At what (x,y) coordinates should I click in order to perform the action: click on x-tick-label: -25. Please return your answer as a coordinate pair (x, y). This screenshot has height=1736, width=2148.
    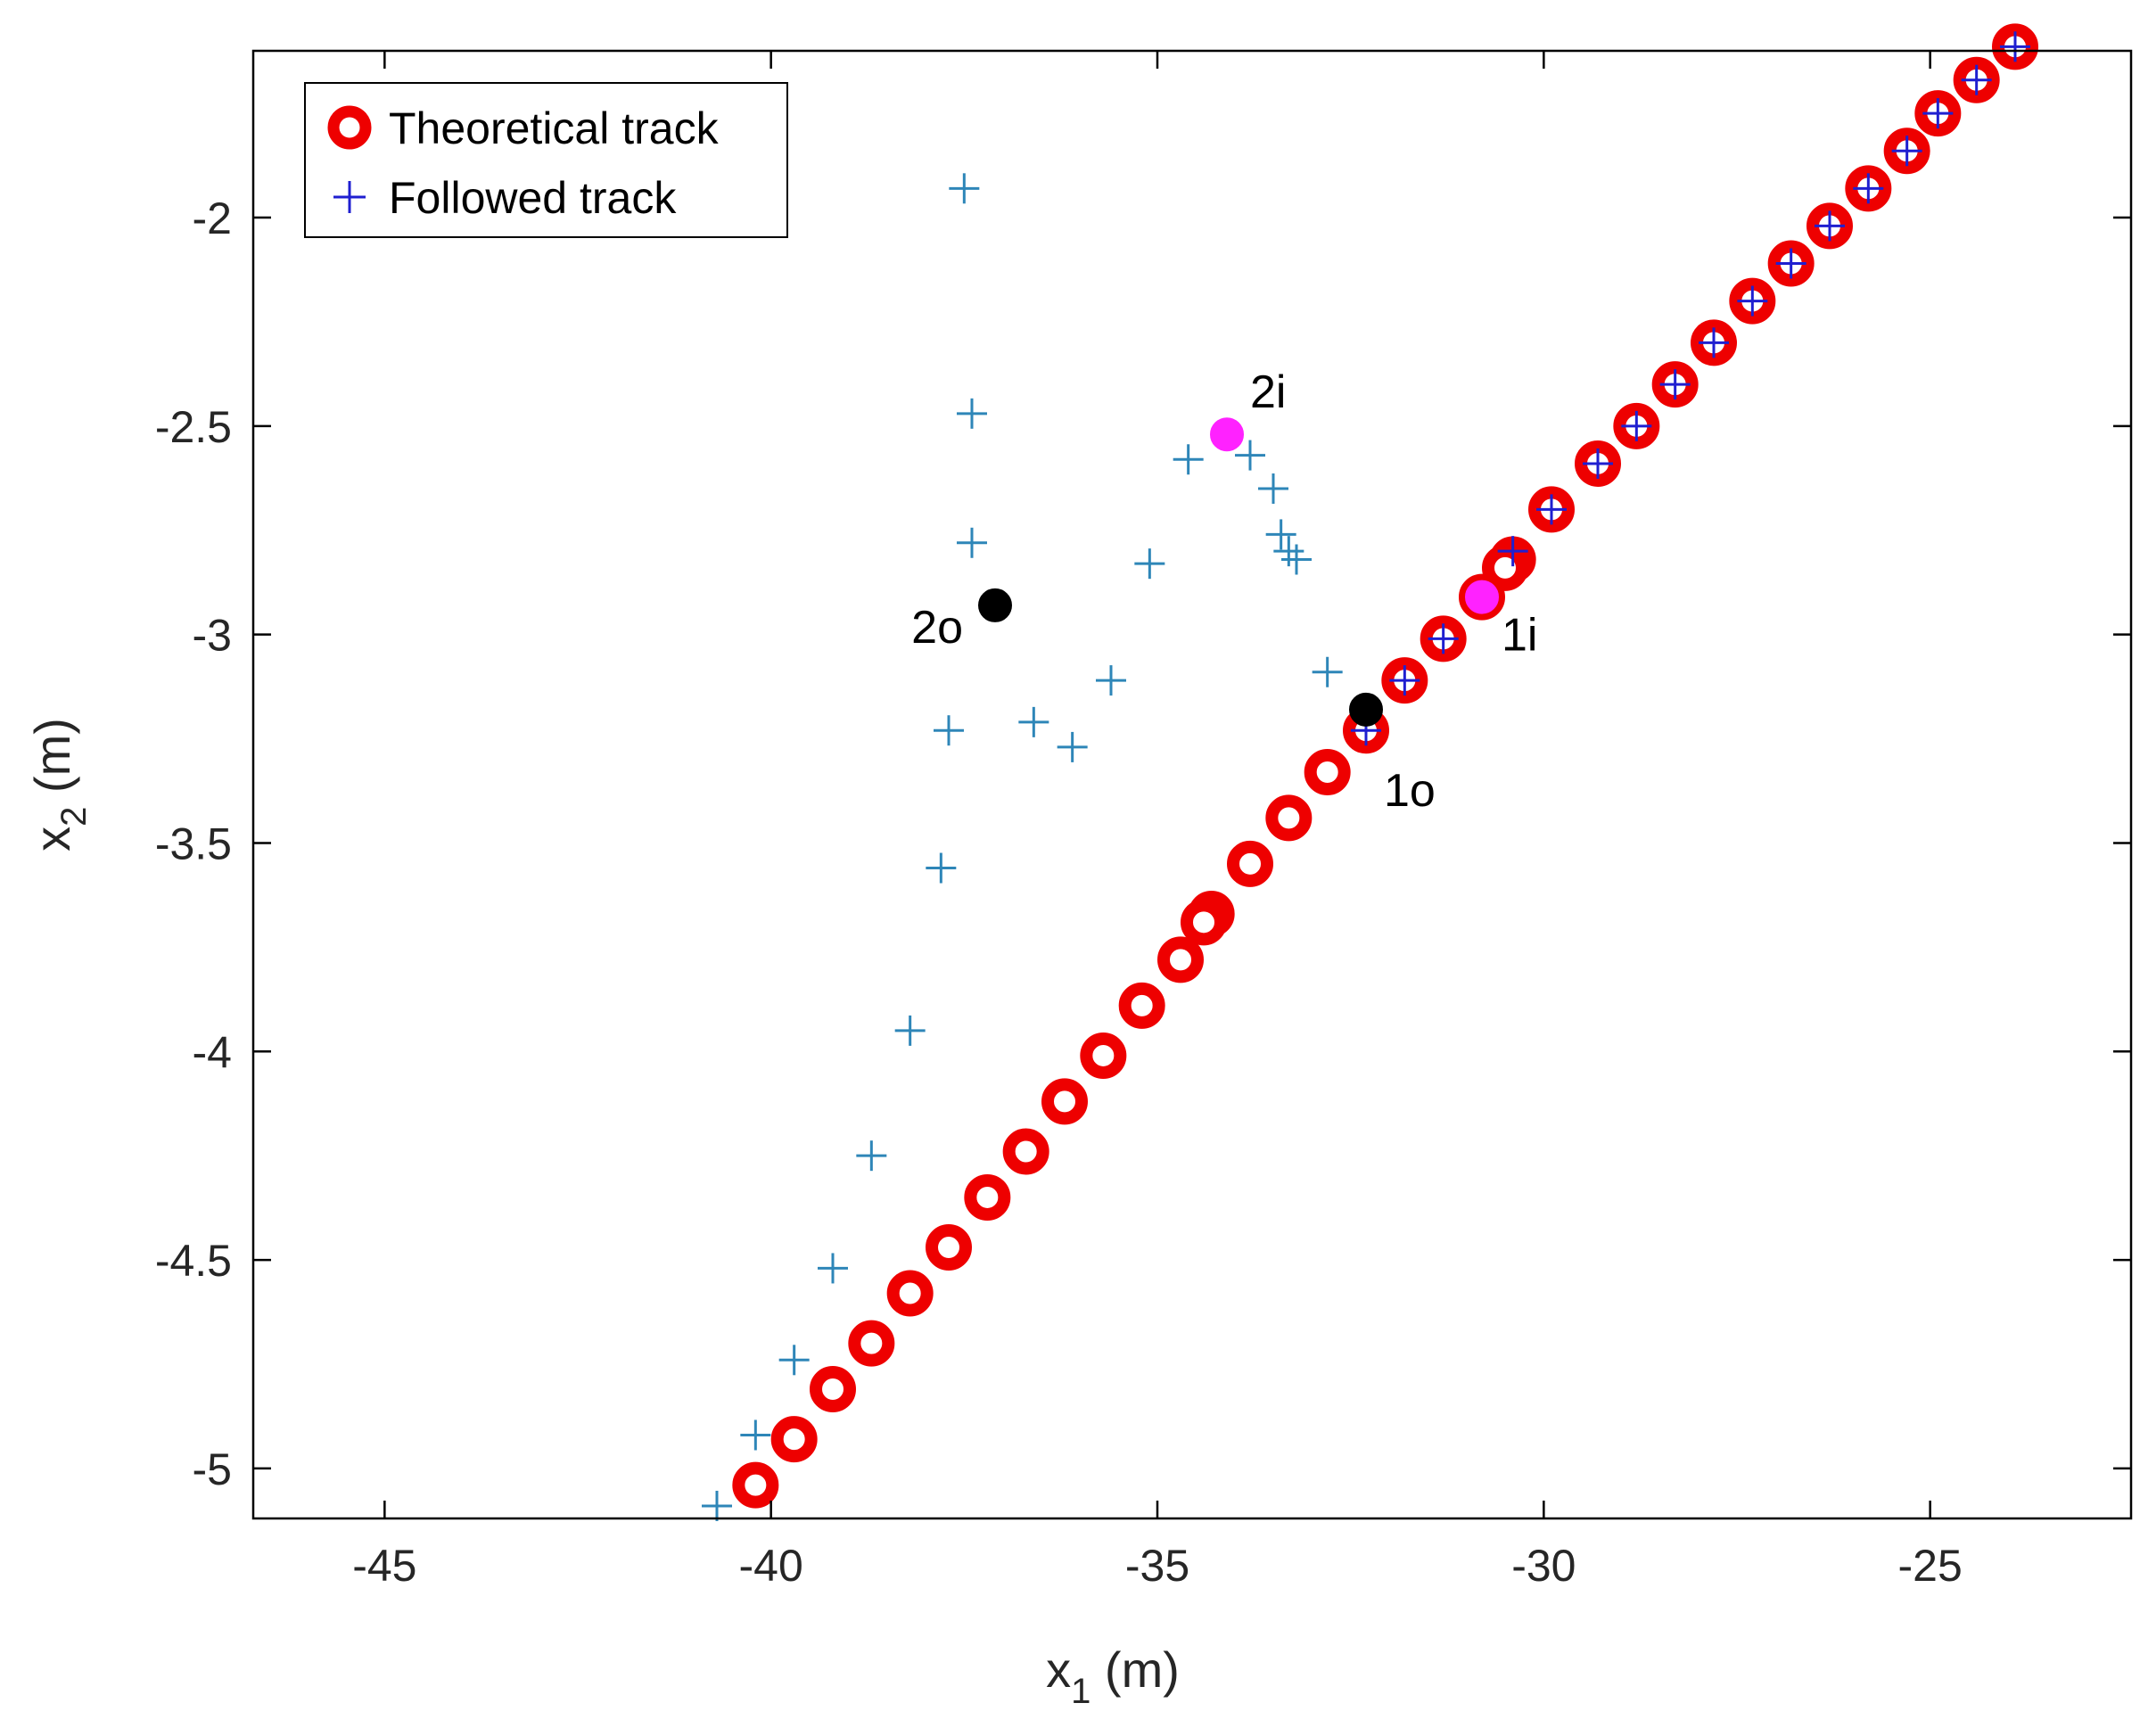
    Looking at the image, I should click on (1930, 1566).